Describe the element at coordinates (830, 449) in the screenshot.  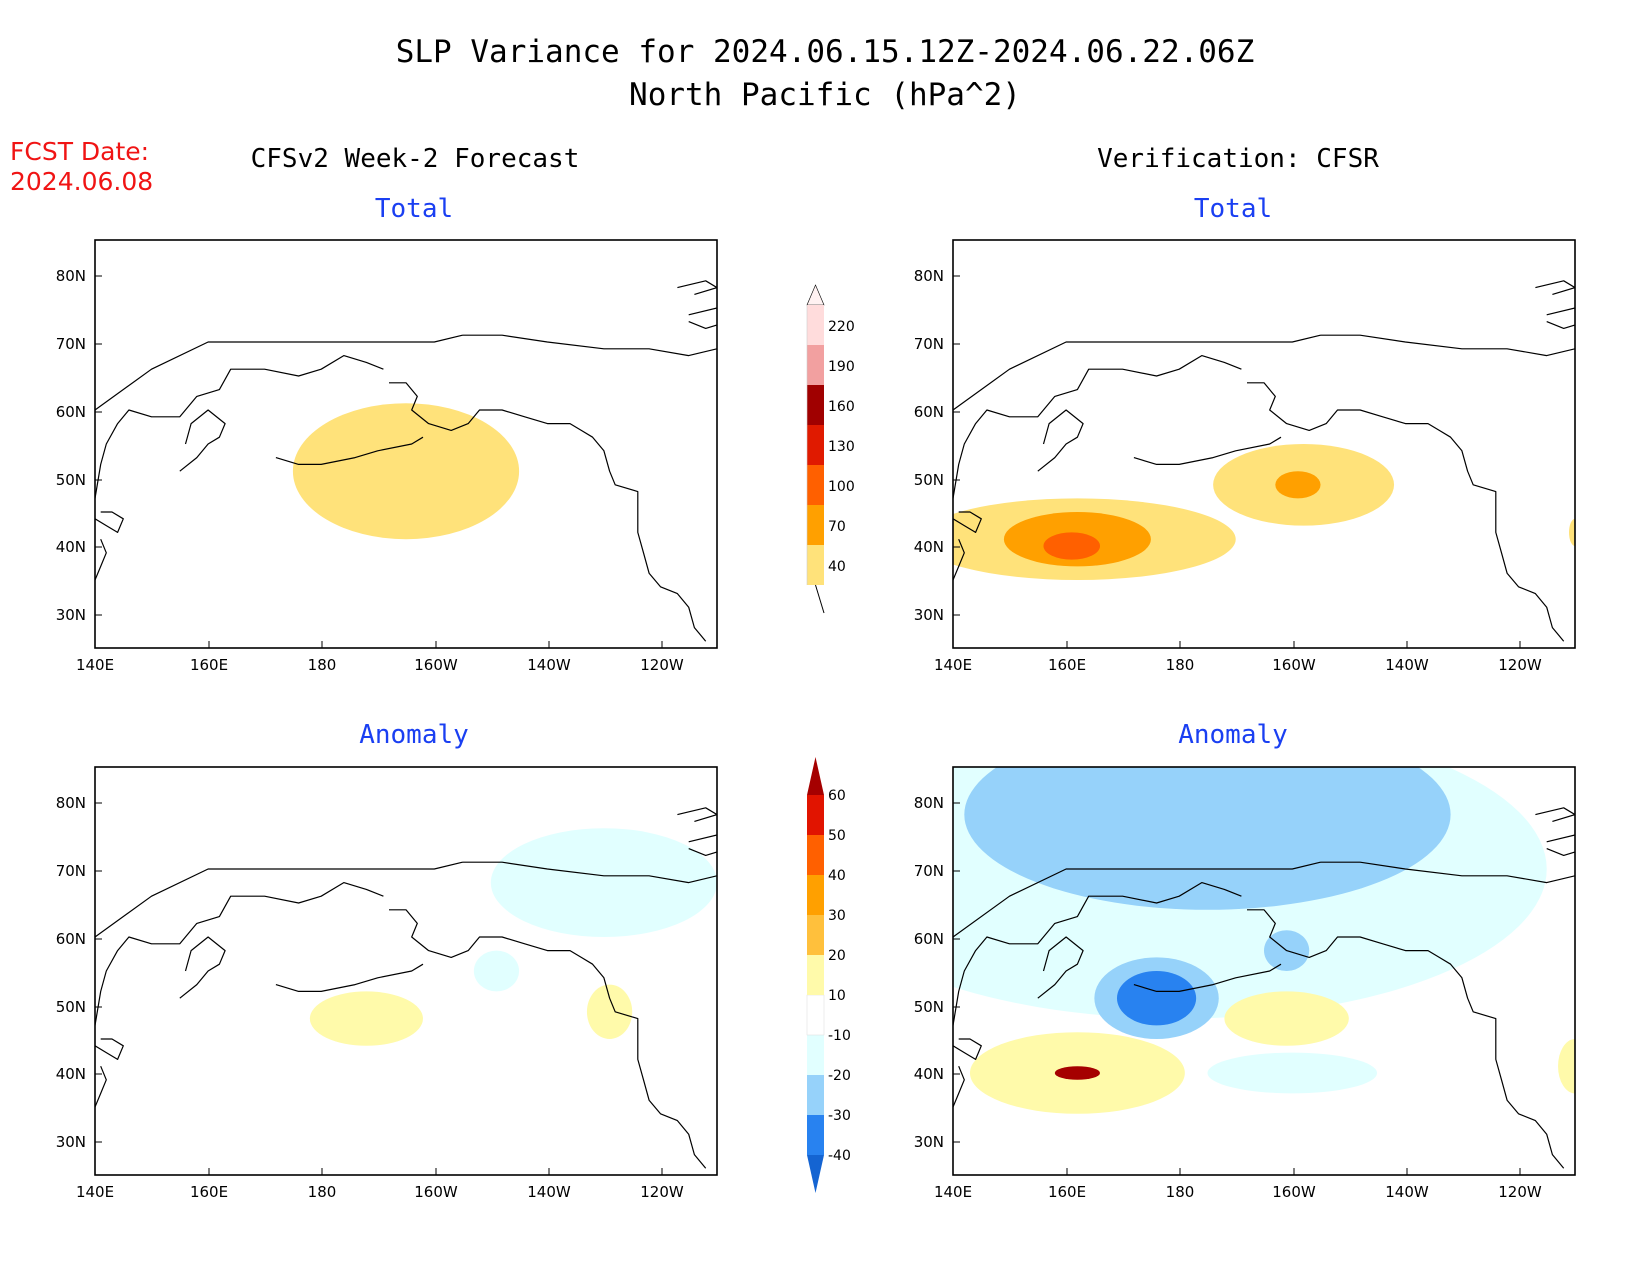
I see `colorbar-total: 40 70 100 130 160 190 220` at that location.